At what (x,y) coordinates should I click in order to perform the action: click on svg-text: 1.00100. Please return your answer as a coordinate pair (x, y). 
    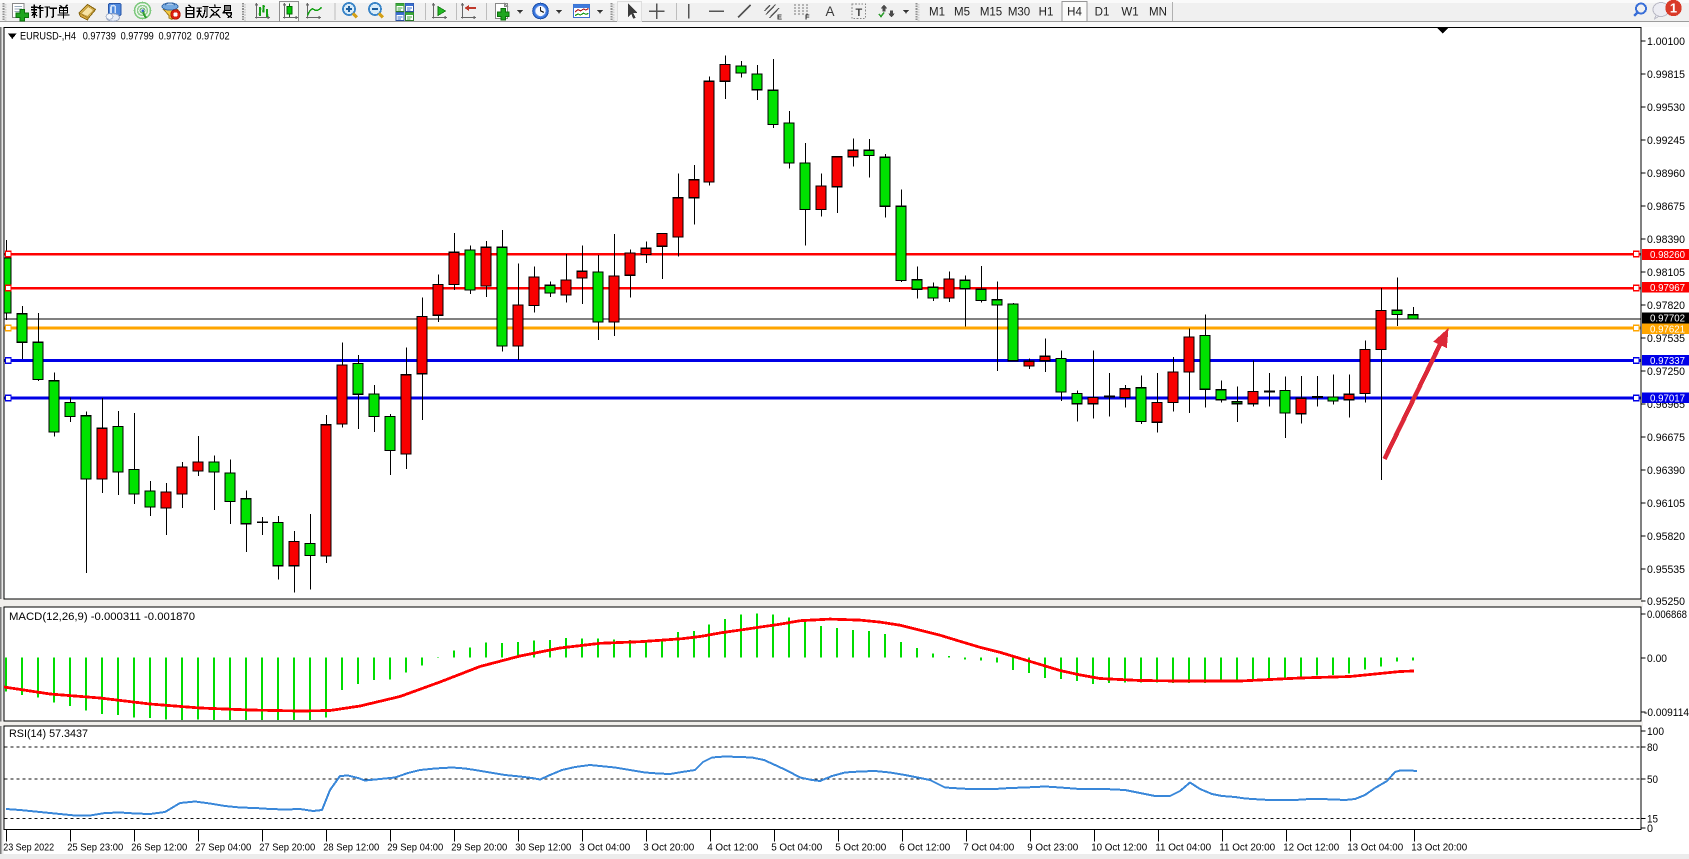
    Looking at the image, I should click on (1666, 42).